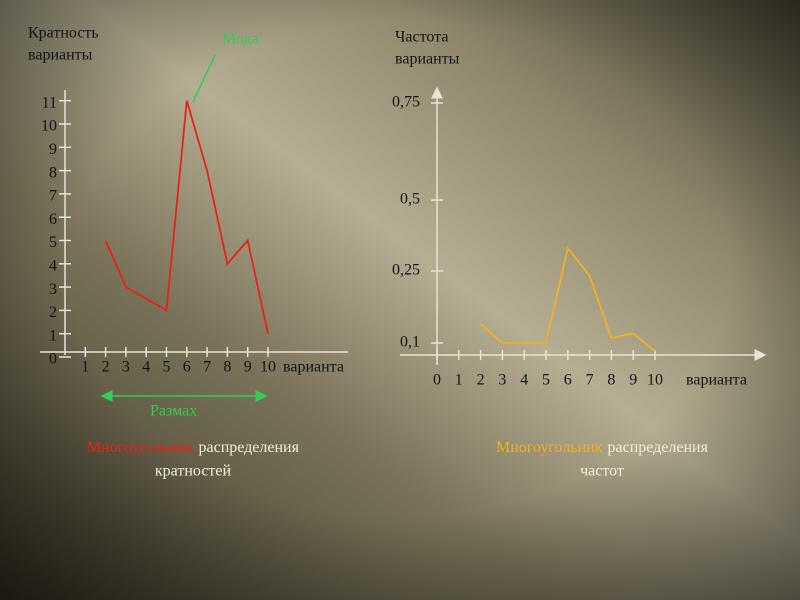 The image size is (800, 600). What do you see at coordinates (49, 102) in the screenshot?
I see `y-tick-label: 11` at bounding box center [49, 102].